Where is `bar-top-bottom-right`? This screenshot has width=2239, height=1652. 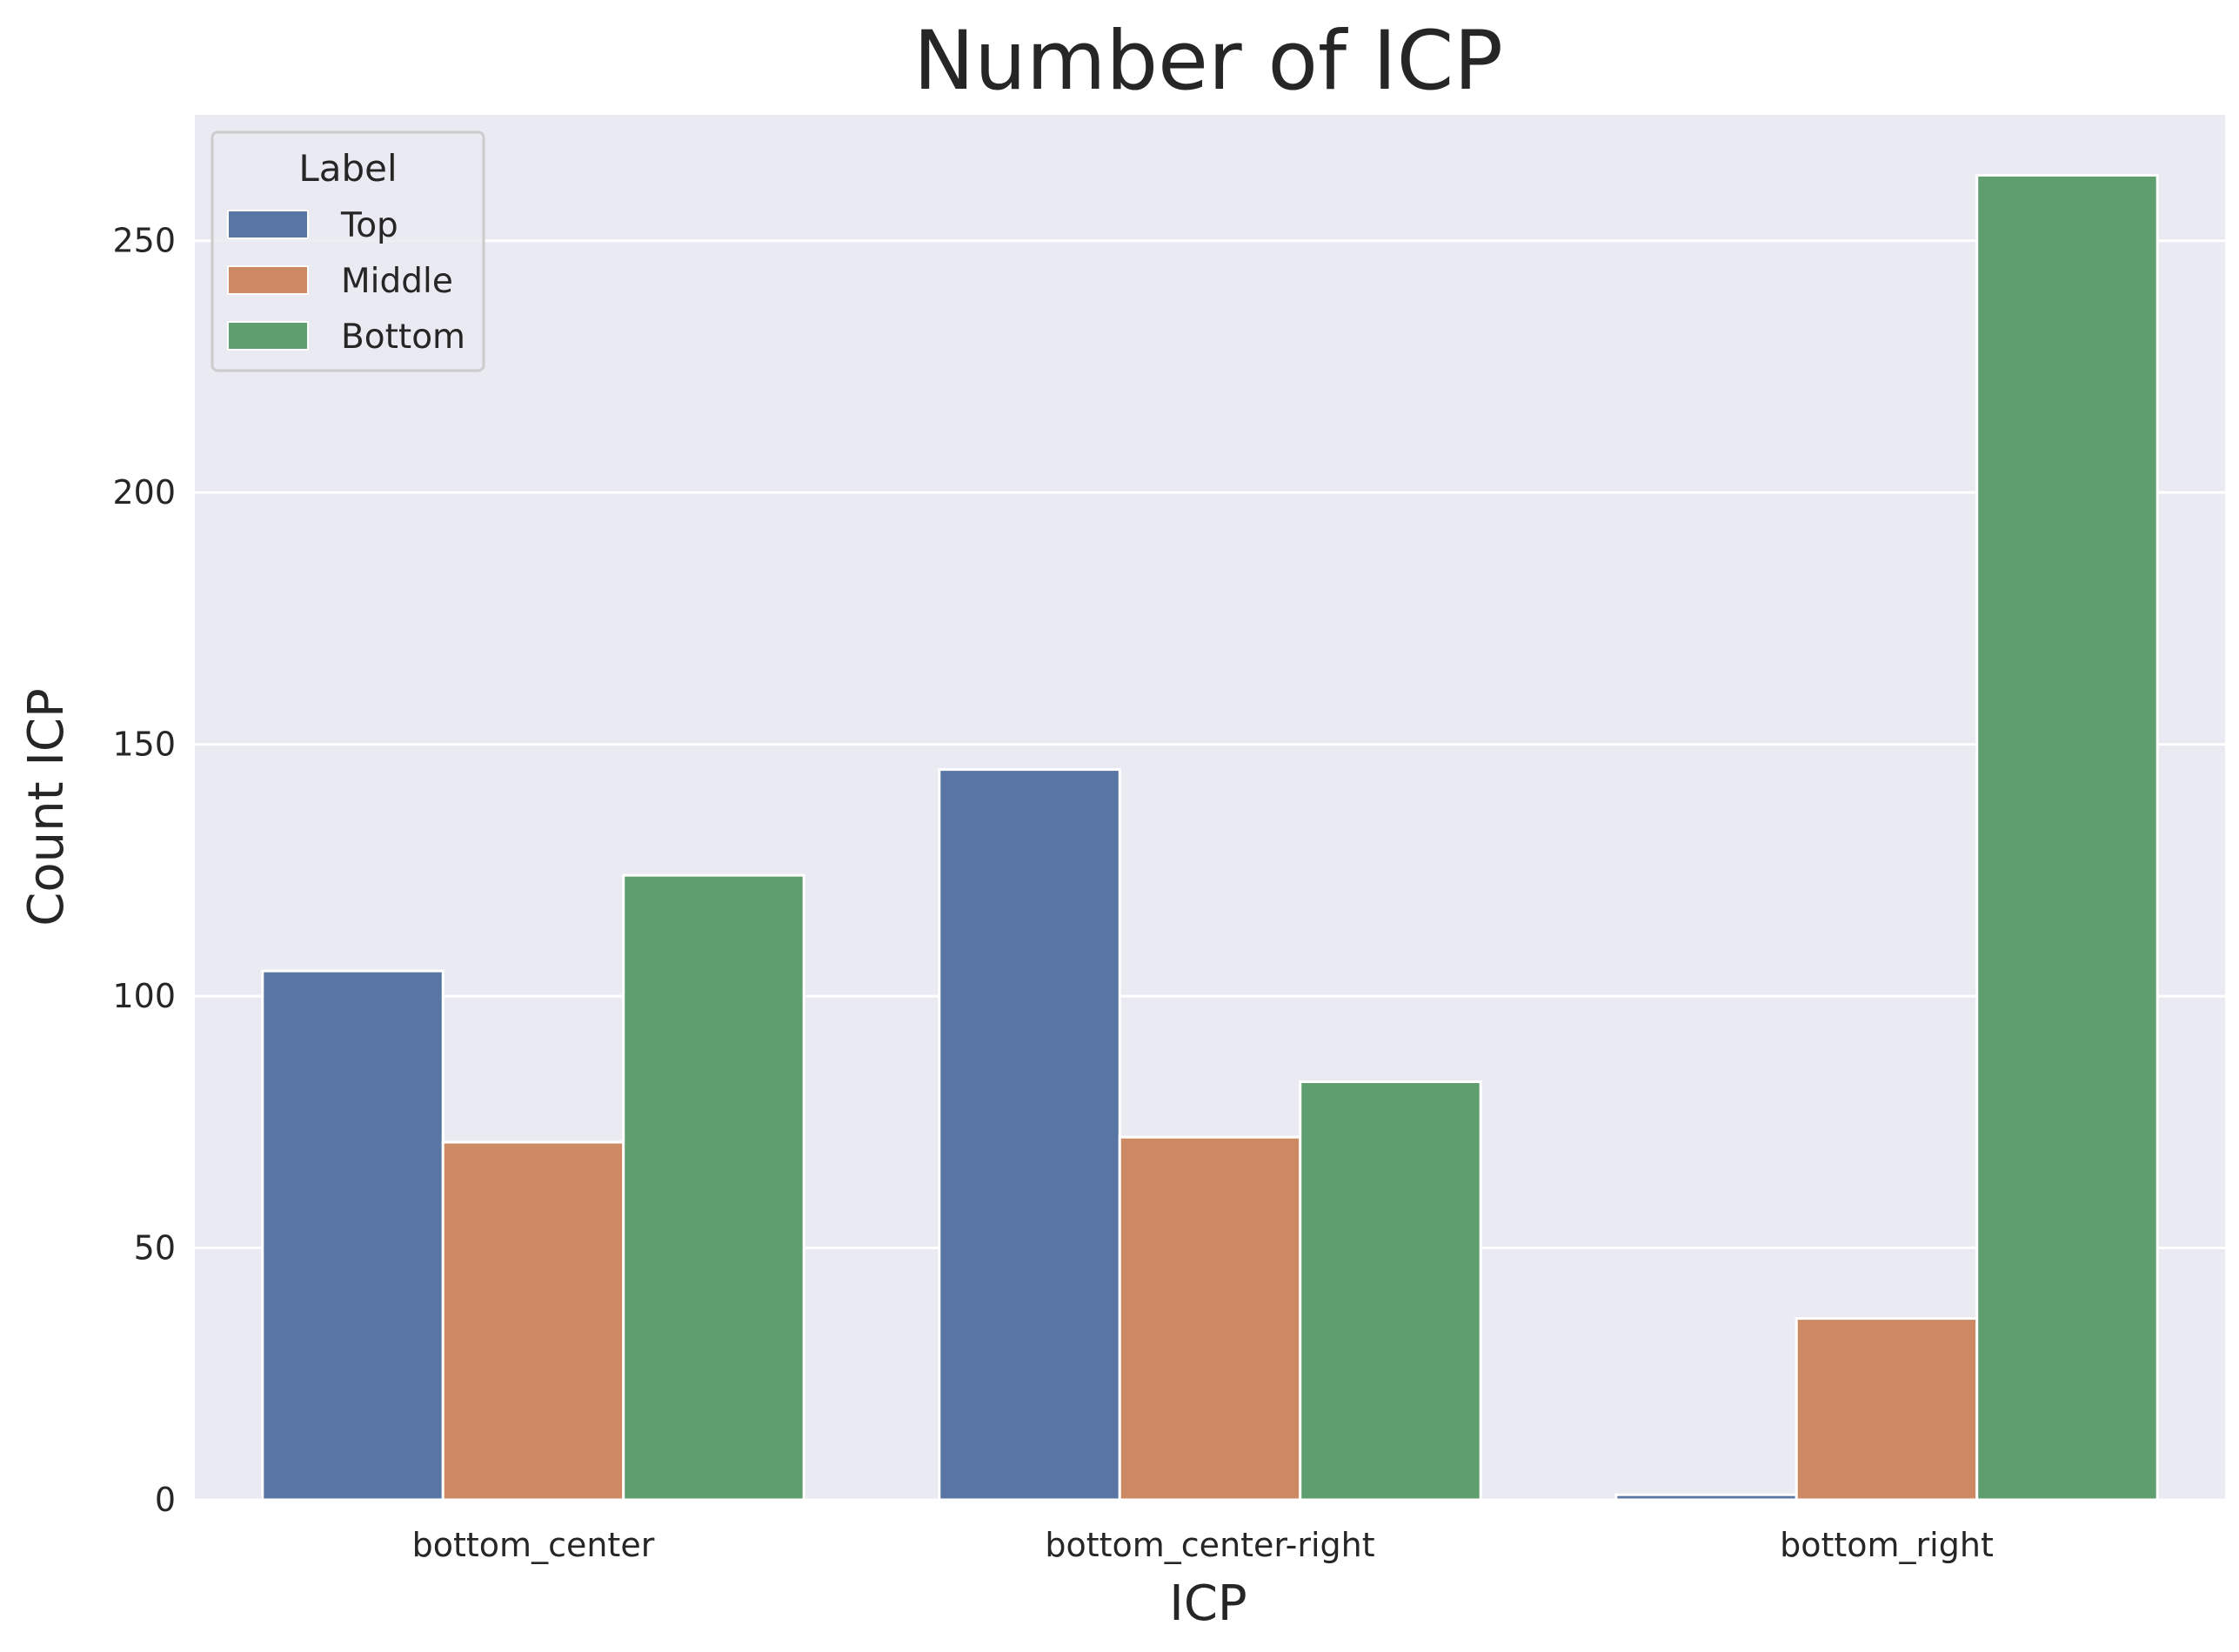 bar-top-bottom-right is located at coordinates (1706, 1497).